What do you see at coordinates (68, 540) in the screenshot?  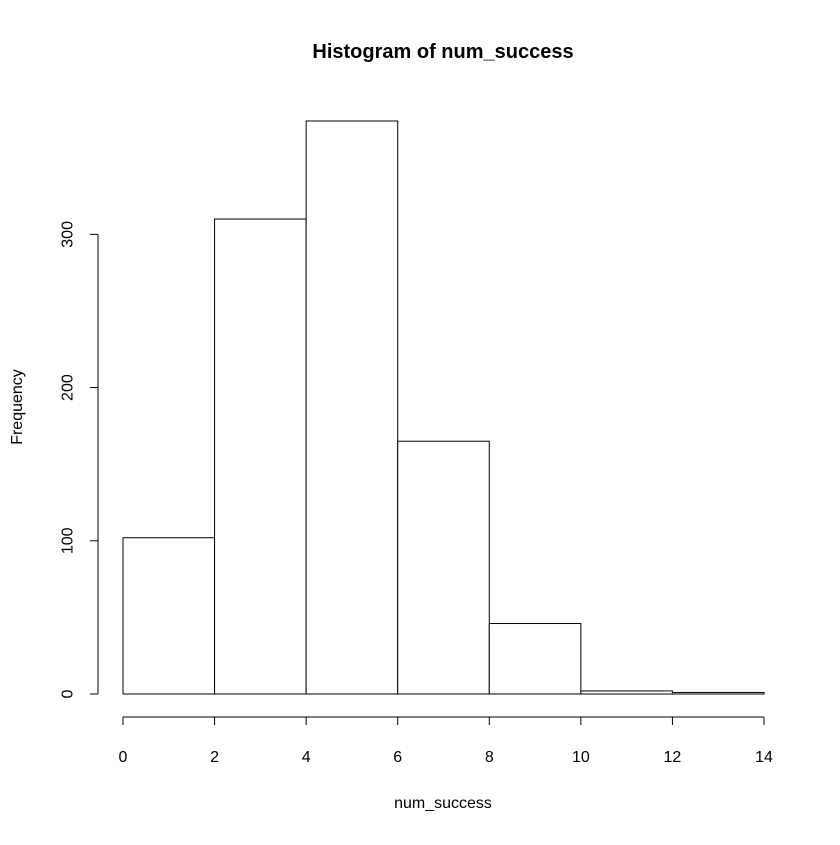 I see `y-tick-label: 100` at bounding box center [68, 540].